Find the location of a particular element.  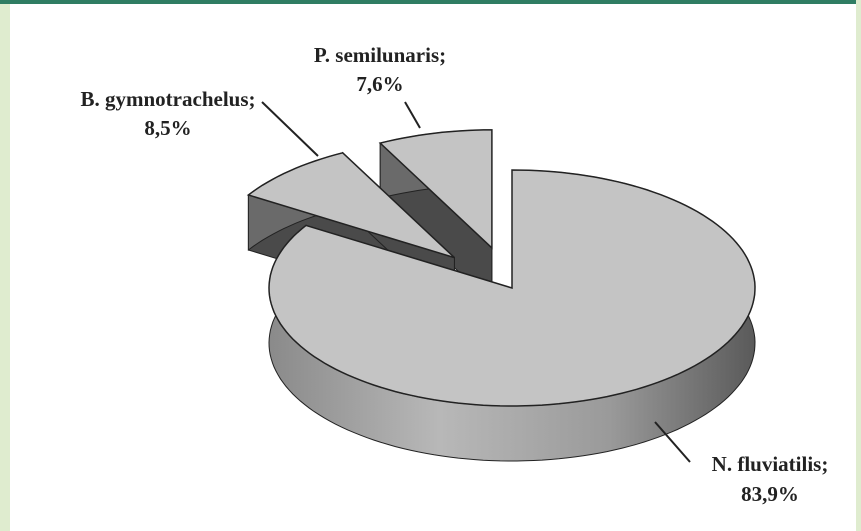

slice is located at coordinates (435, 217).